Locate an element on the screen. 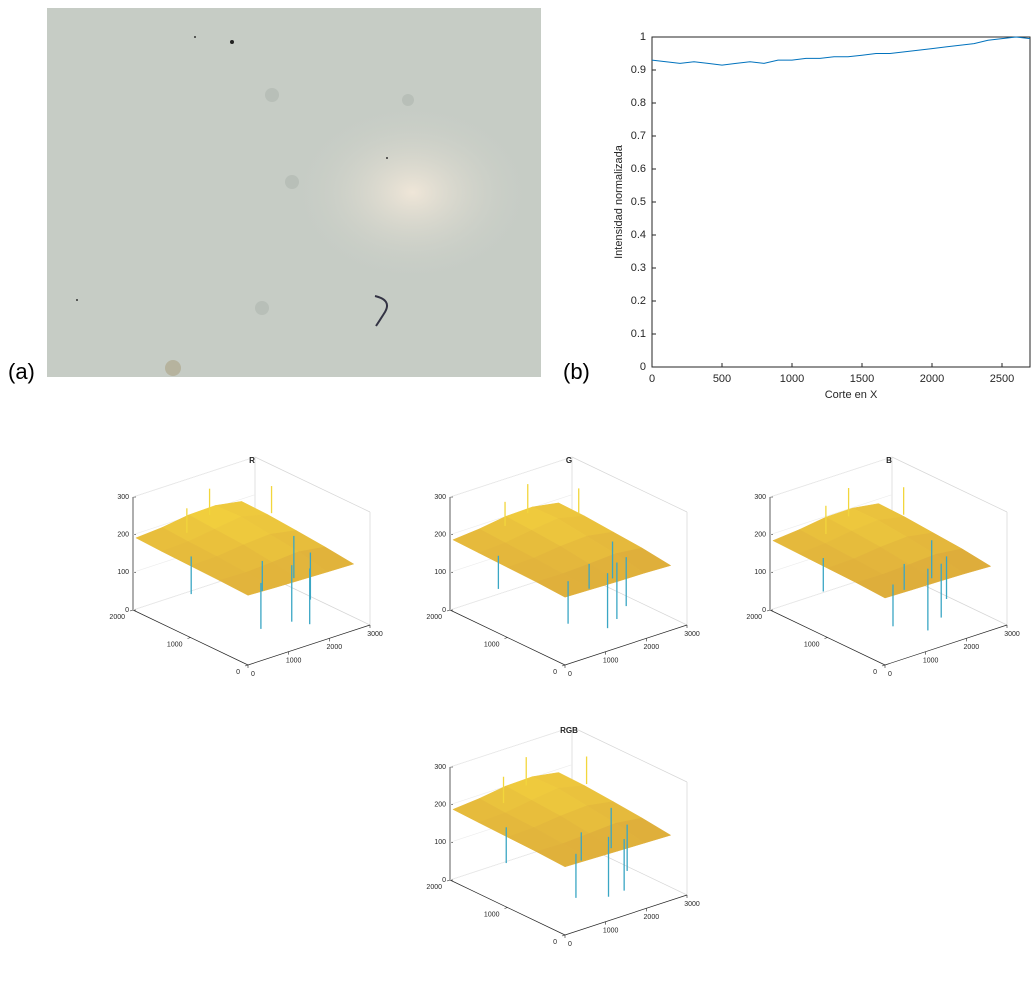 Image resolution: width=1032 pixels, height=1000 pixels. y-tick-label: 0.1 is located at coordinates (638, 334).